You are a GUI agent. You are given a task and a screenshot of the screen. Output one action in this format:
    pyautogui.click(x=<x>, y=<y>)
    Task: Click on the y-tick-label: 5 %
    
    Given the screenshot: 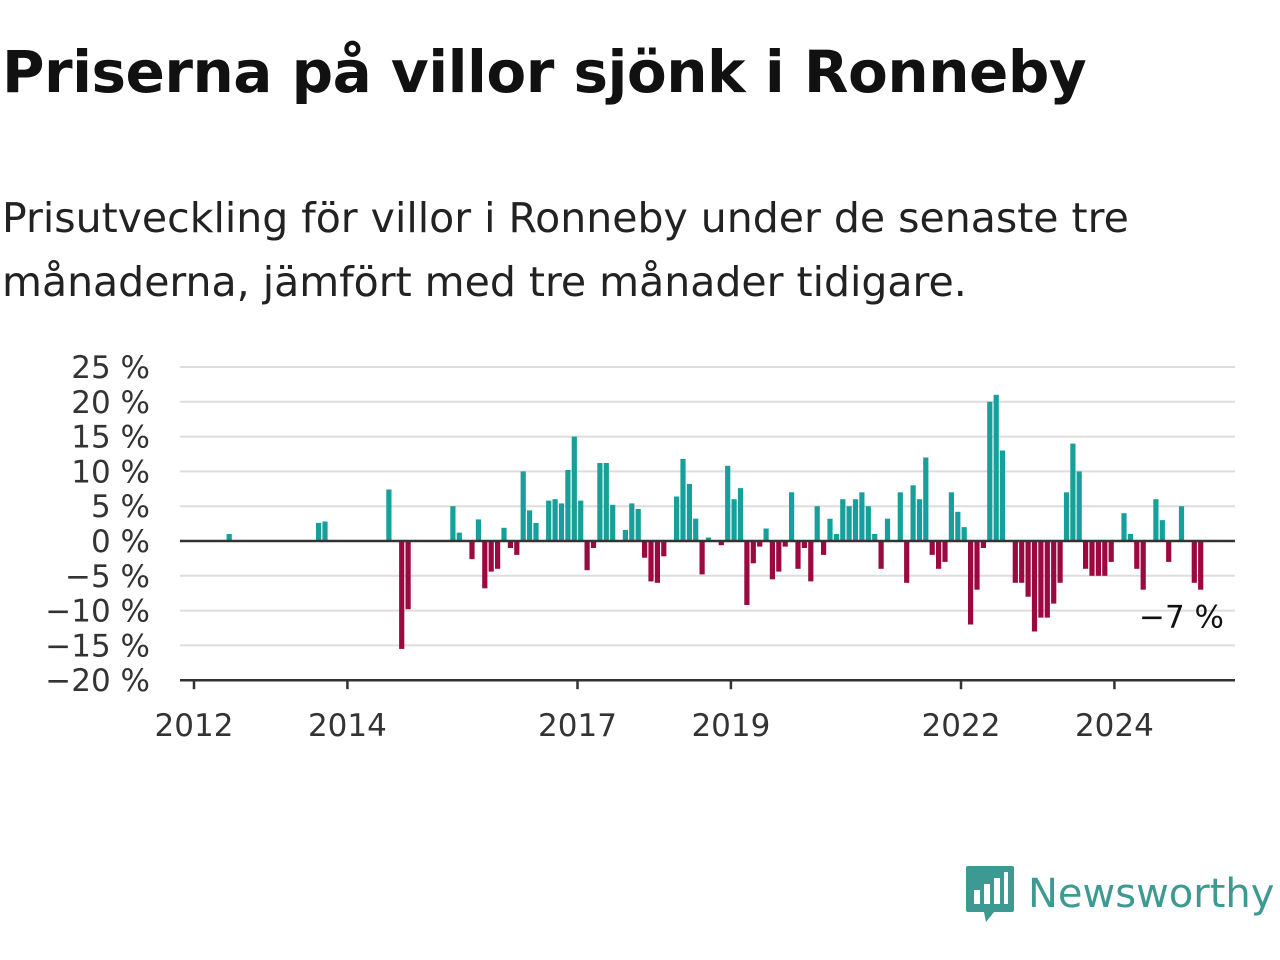 What is the action you would take?
    pyautogui.click(x=120, y=507)
    